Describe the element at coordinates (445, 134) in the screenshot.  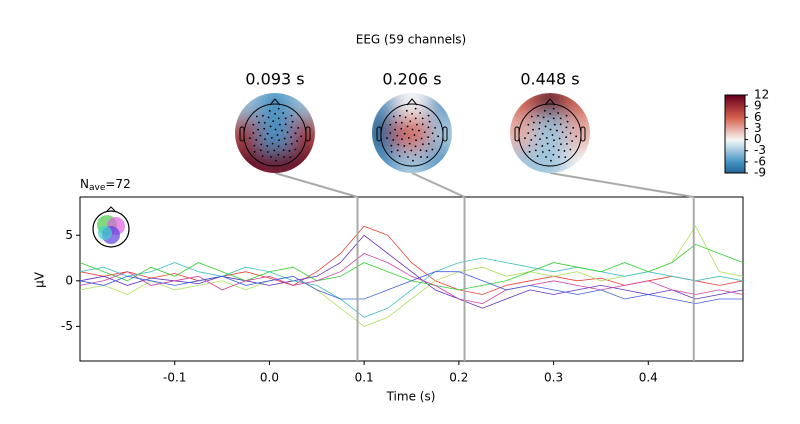
I see `ear` at that location.